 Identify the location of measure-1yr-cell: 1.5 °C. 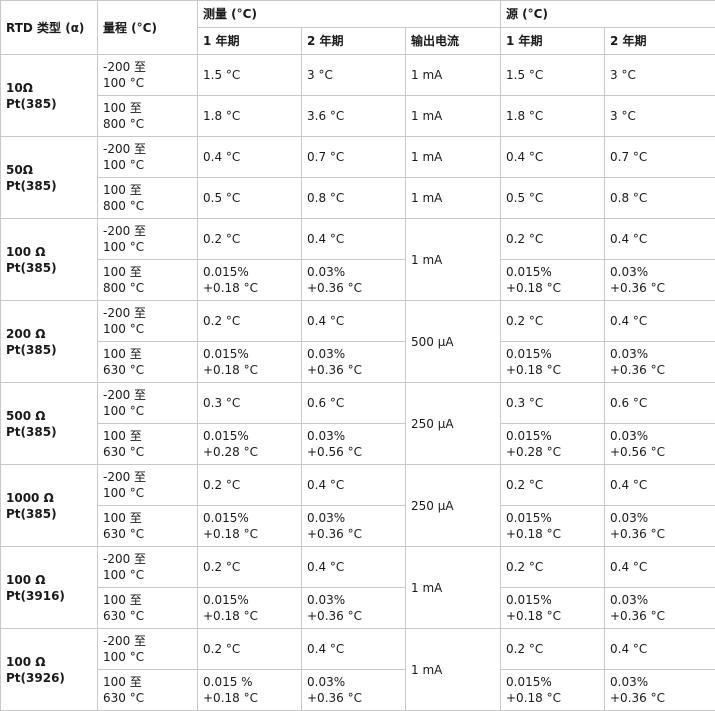
(250, 75).